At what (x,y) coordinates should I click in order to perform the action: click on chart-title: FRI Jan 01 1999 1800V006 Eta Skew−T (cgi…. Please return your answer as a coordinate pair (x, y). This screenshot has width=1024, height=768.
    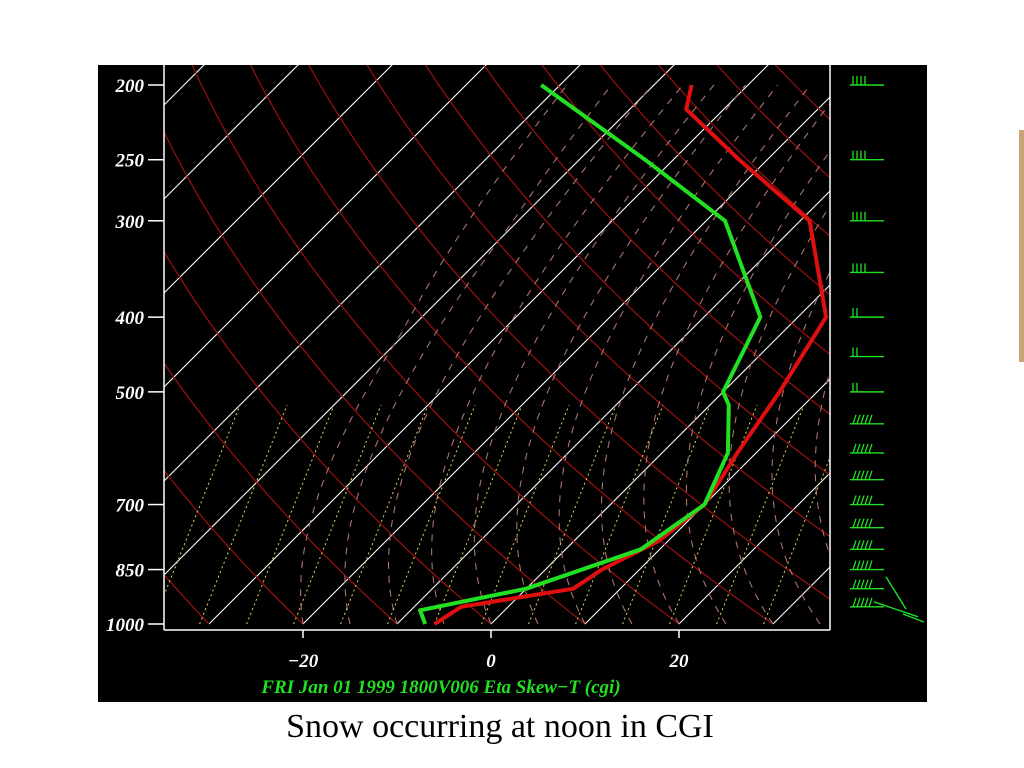
    Looking at the image, I should click on (440, 687).